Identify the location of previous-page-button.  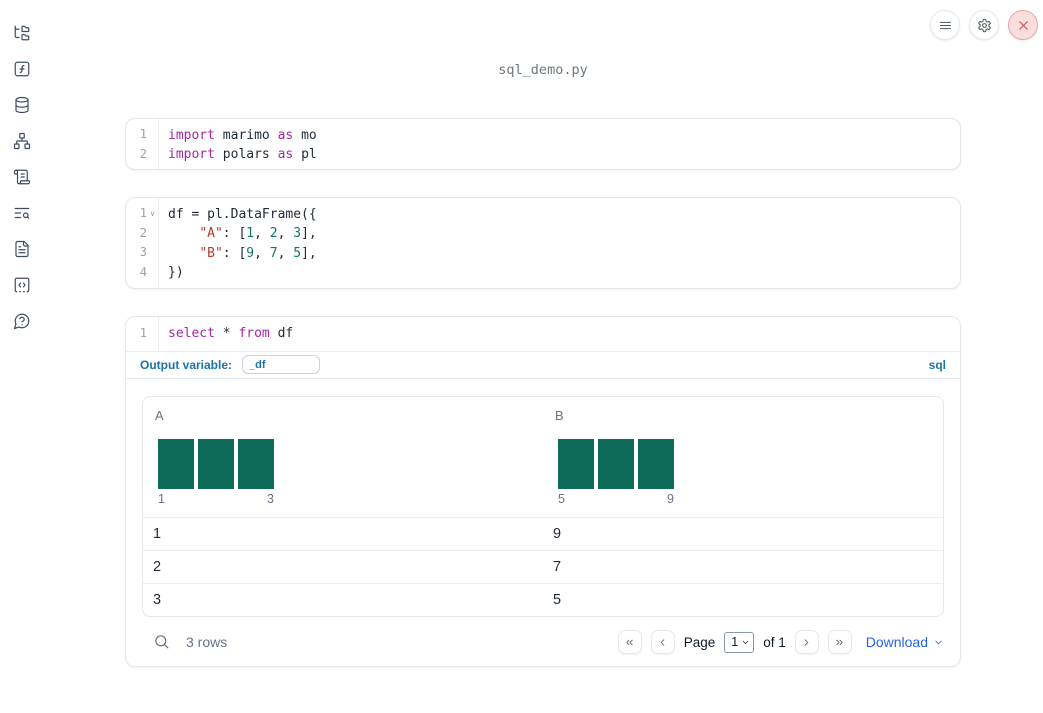
(662, 642).